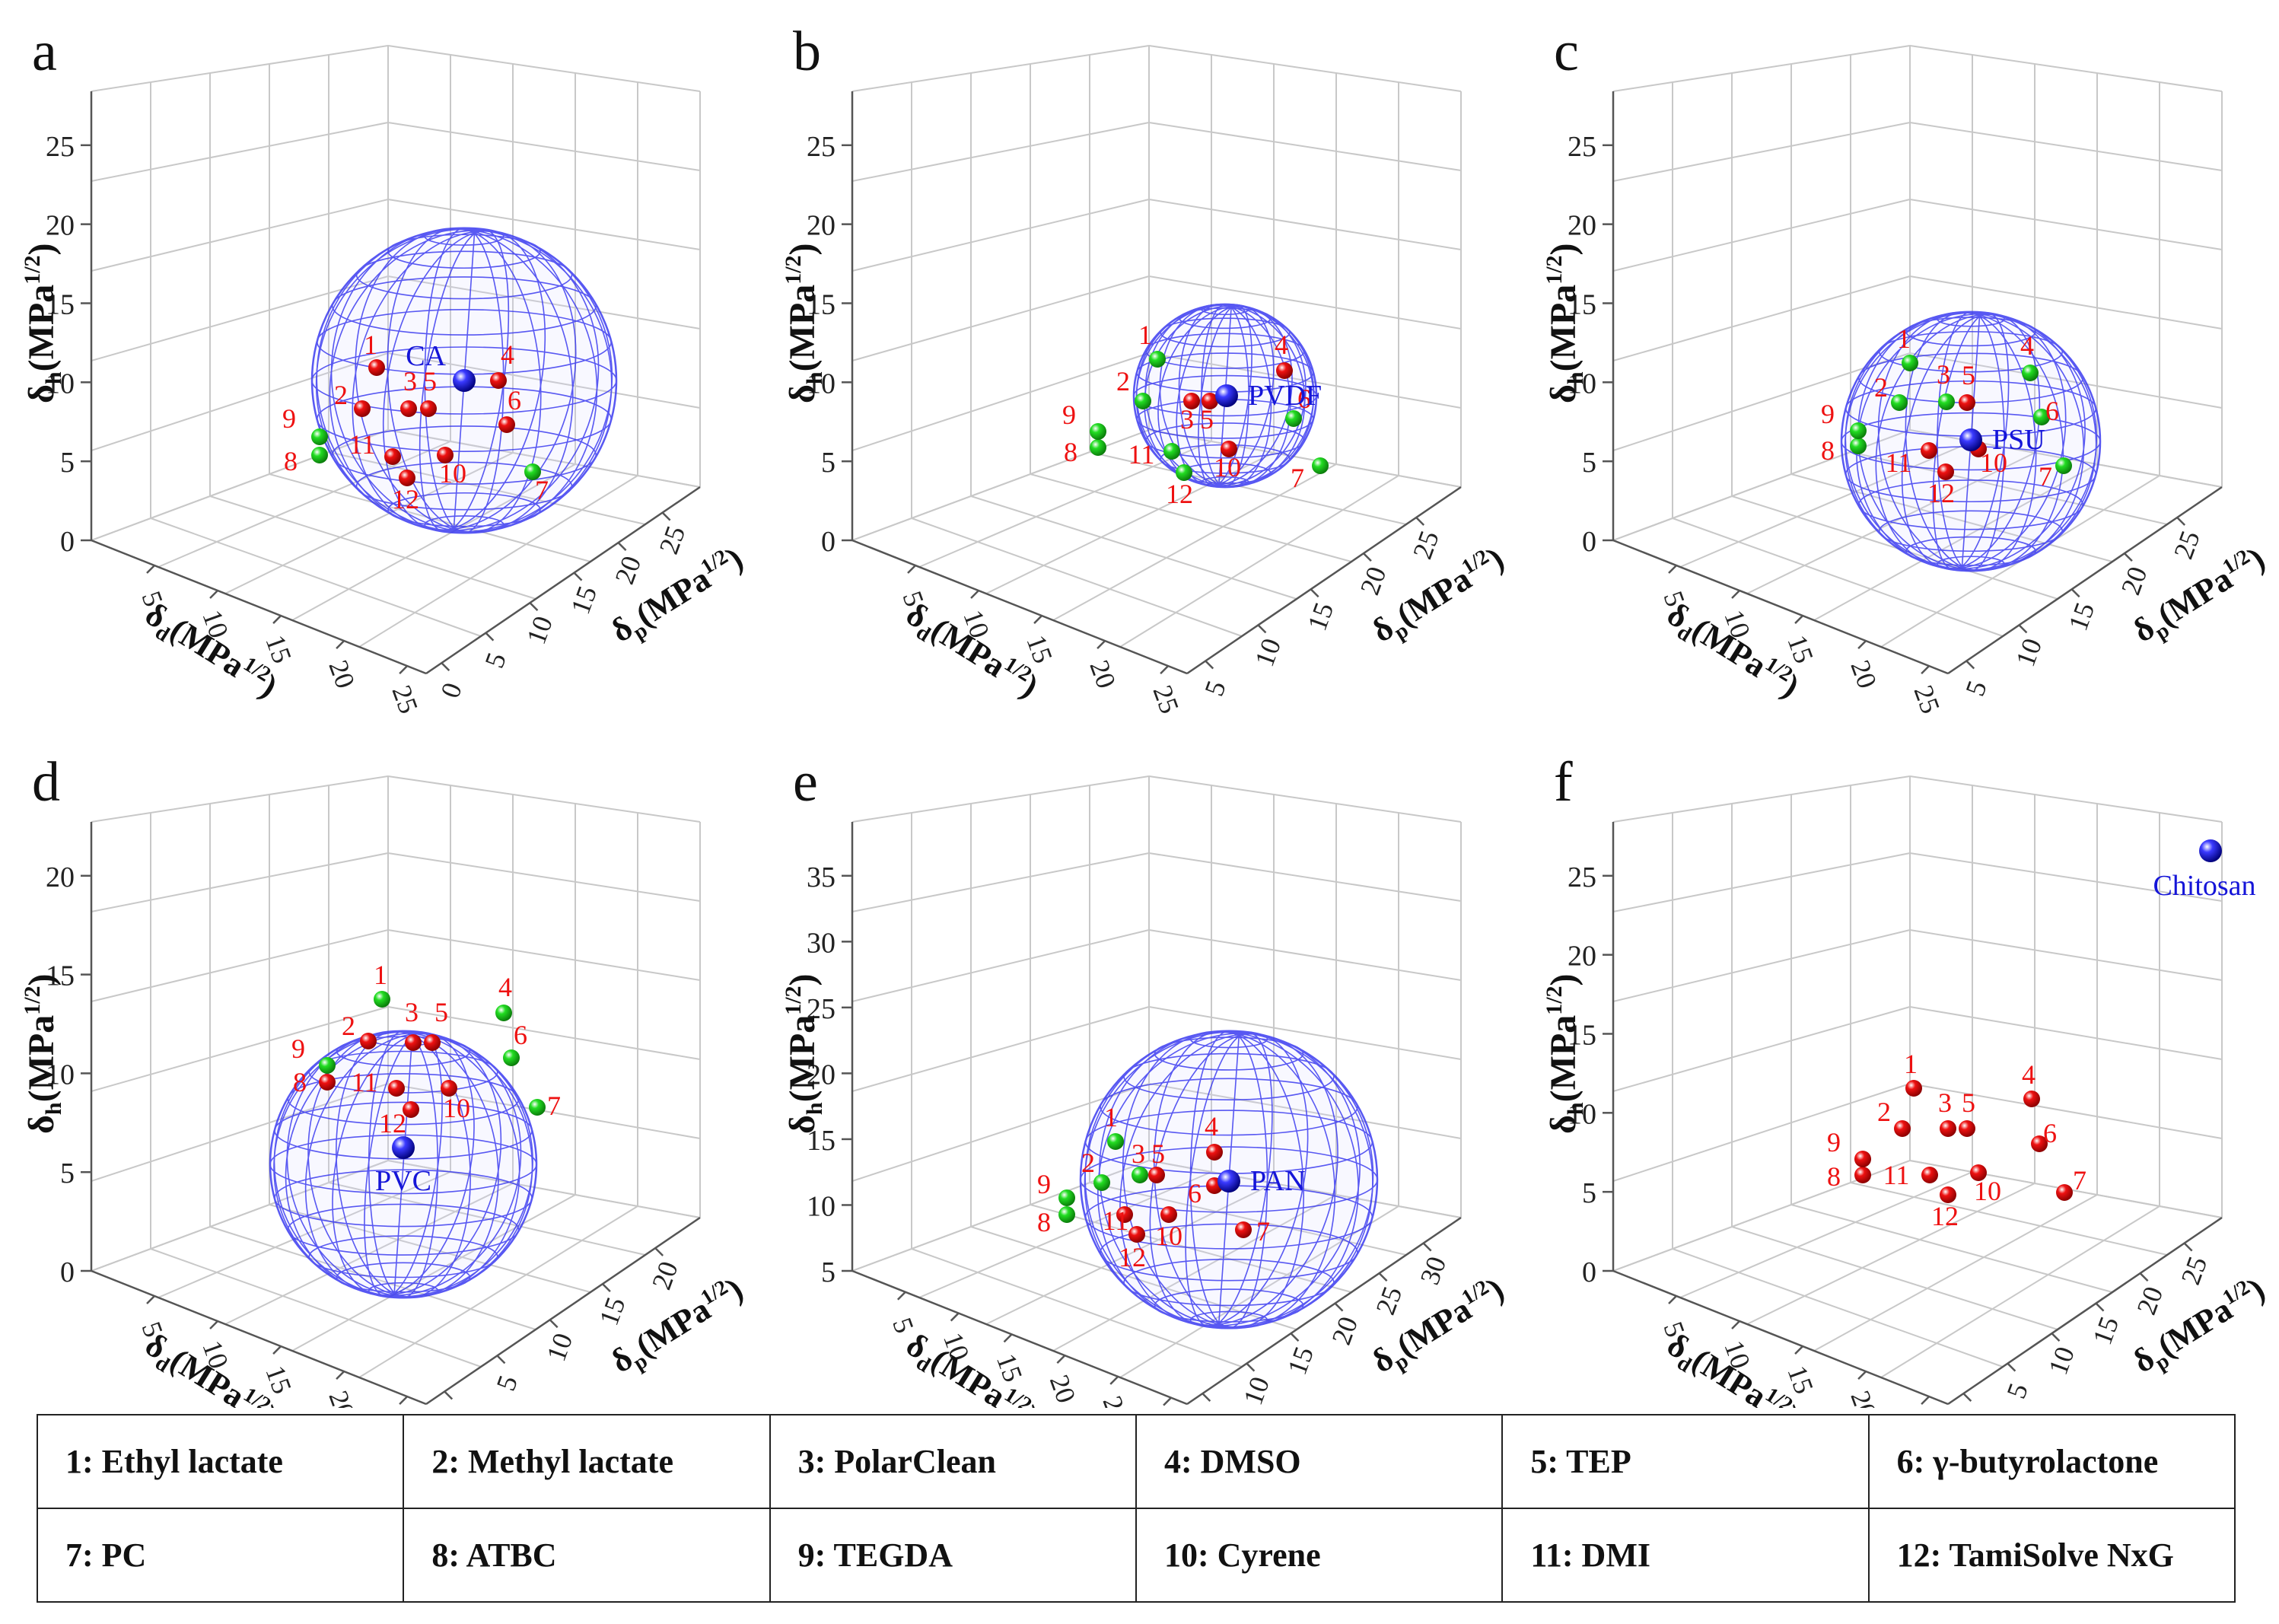  What do you see at coordinates (1439, 596) in the screenshot?
I see `p-axis-label: δp(MPa1/2)` at bounding box center [1439, 596].